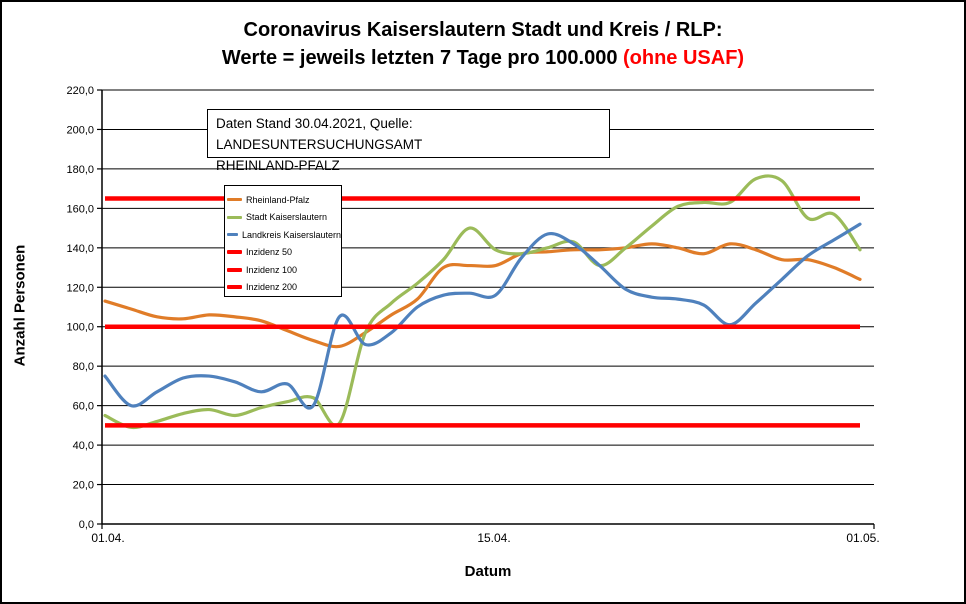 The width and height of the screenshot is (966, 604). What do you see at coordinates (234, 200) in the screenshot?
I see `legend-swatch-rheinland-pfalz` at bounding box center [234, 200].